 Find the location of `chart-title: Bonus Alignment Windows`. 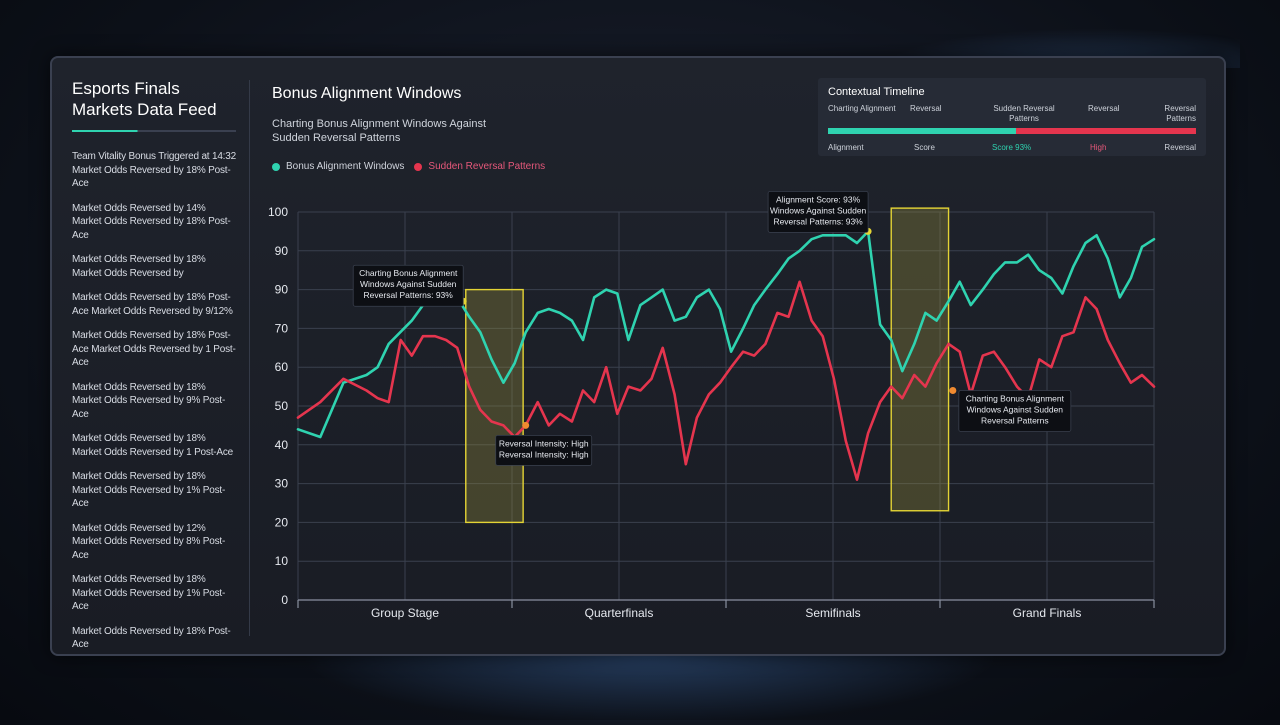

chart-title: Bonus Alignment Windows is located at coordinates (367, 93).